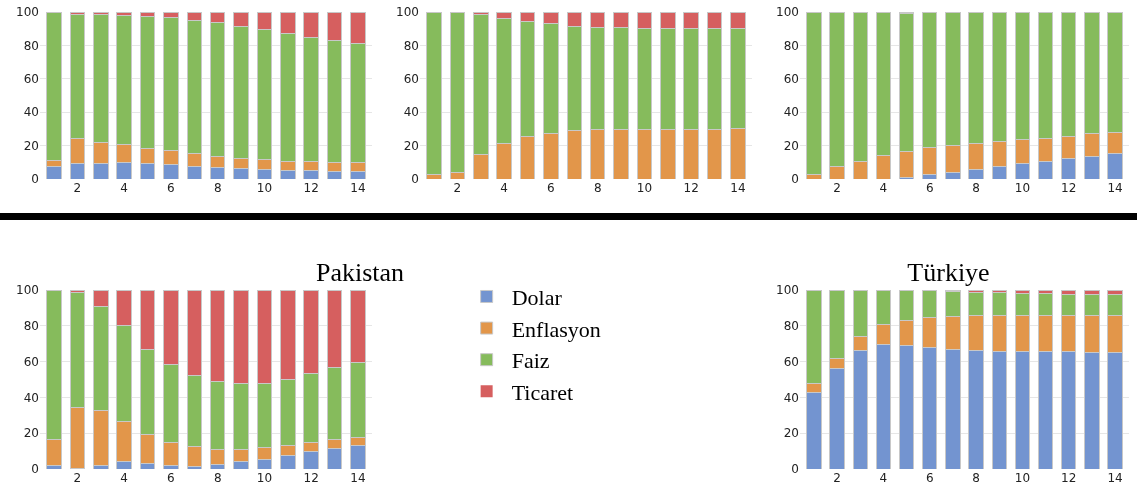  I want to click on legend-label: Faiz, so click(530, 361).